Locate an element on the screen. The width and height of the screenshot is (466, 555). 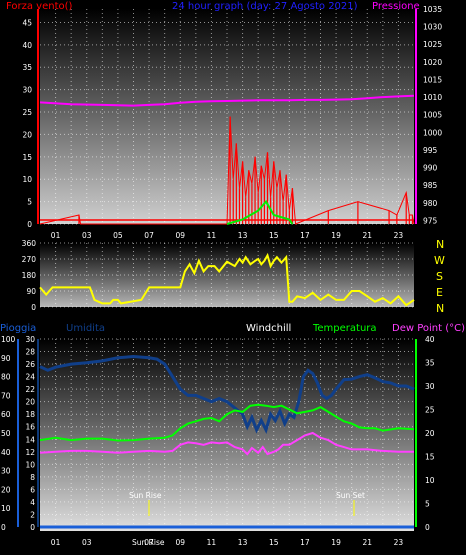
pressure-tick-label: 975 is located at coordinates (430, 220).